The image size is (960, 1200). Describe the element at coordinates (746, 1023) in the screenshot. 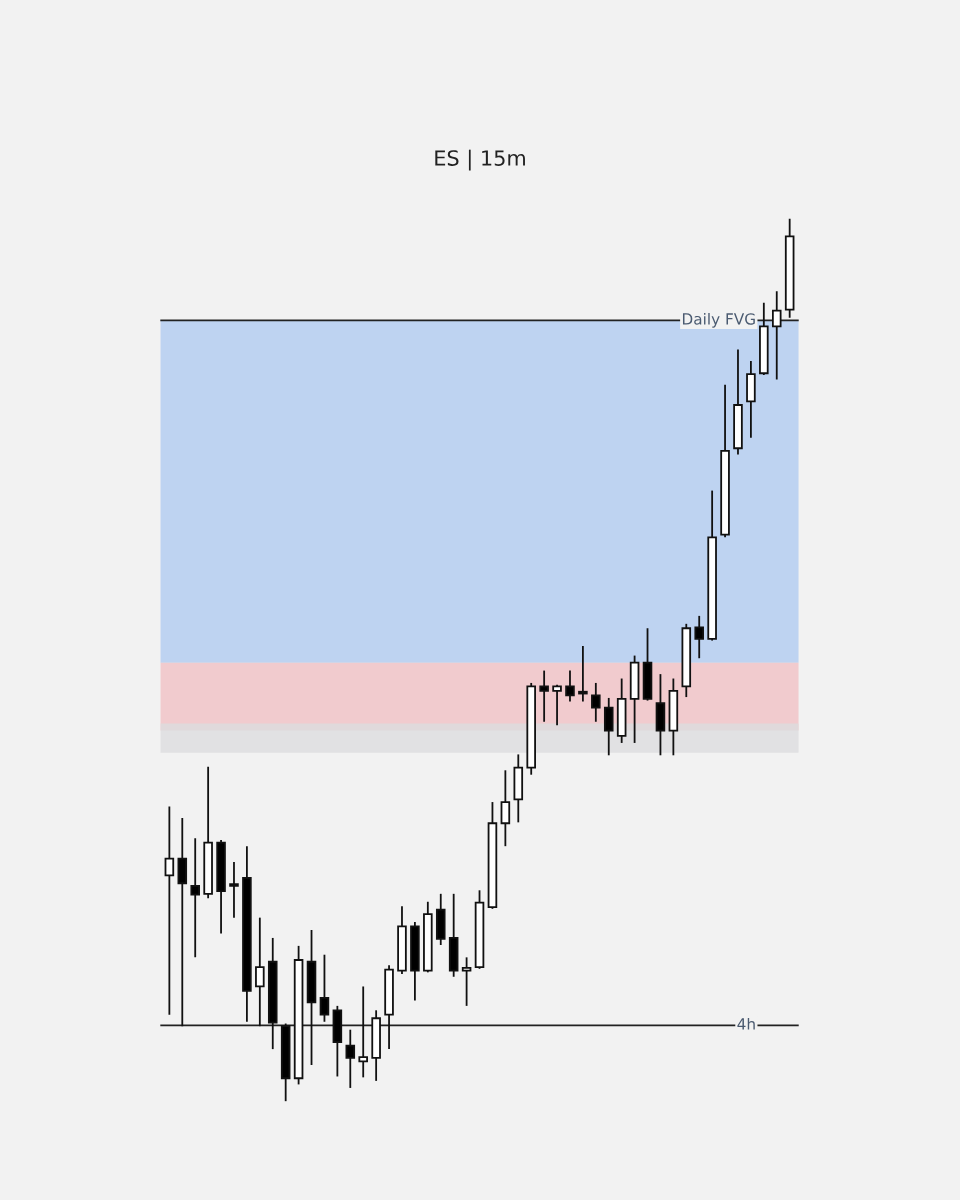

I see `ref-line-label: 4h` at that location.